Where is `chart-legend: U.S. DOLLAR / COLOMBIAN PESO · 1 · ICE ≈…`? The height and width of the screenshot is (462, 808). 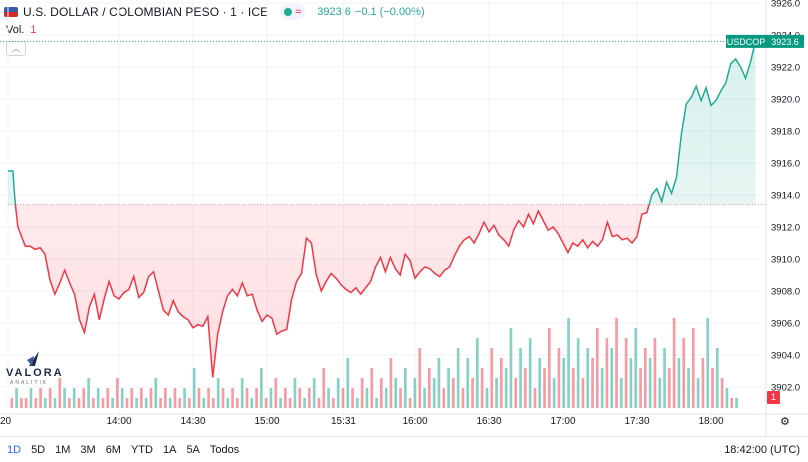 chart-legend: U.S. DOLLAR / COLOMBIAN PESO · 1 · ICE ≈… is located at coordinates (214, 12).